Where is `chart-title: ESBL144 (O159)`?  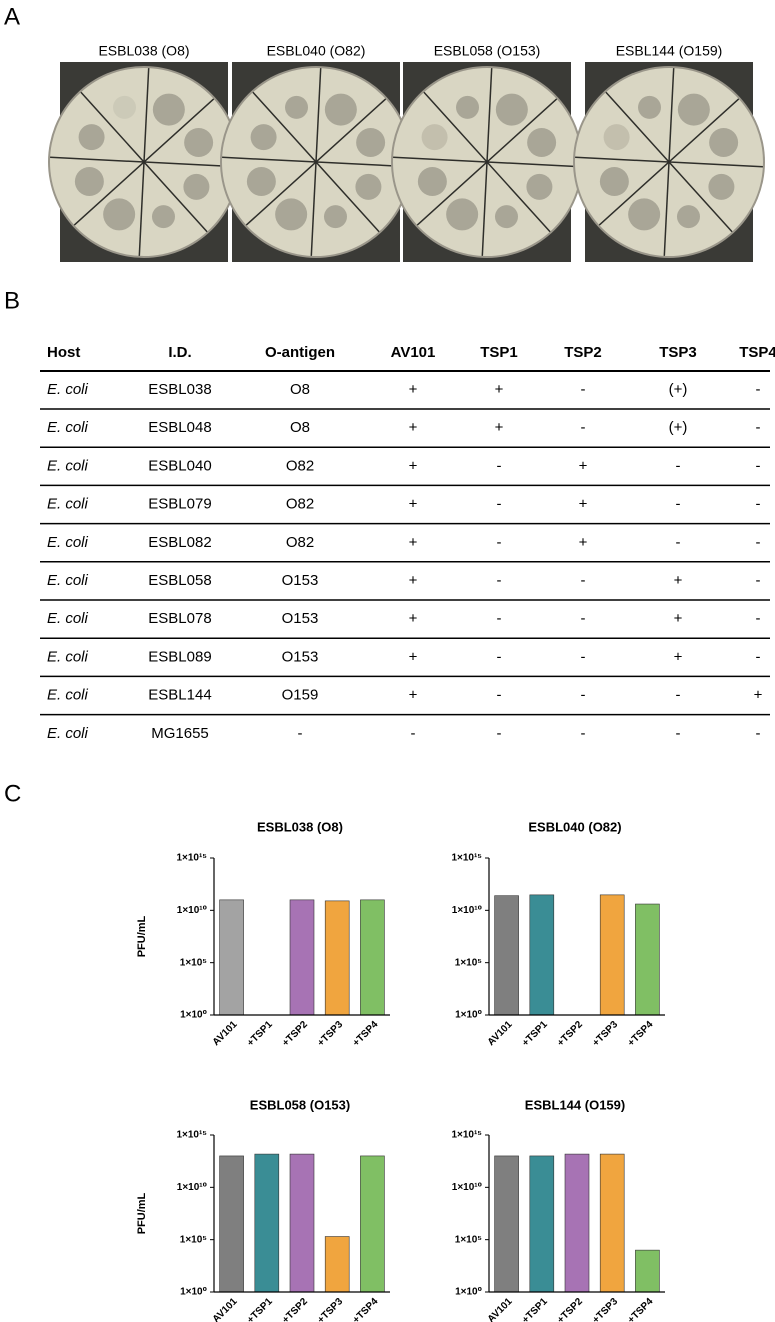 chart-title: ESBL144 (O159) is located at coordinates (575, 1104).